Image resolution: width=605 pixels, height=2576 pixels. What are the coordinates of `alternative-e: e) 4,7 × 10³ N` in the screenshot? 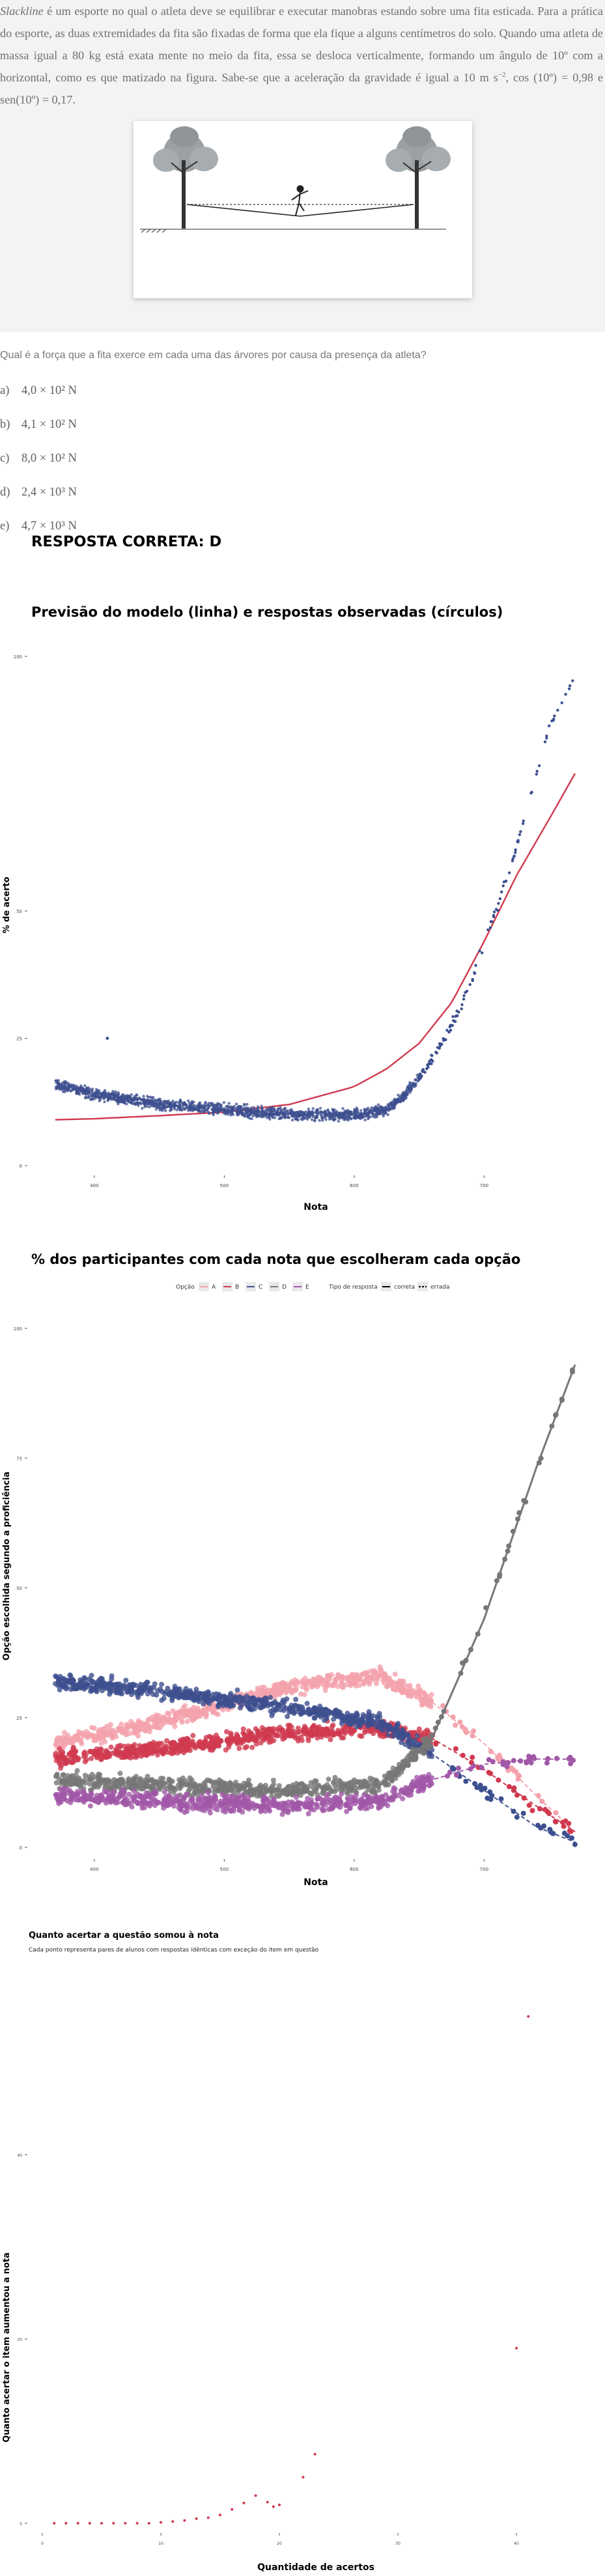 It's located at (38, 526).